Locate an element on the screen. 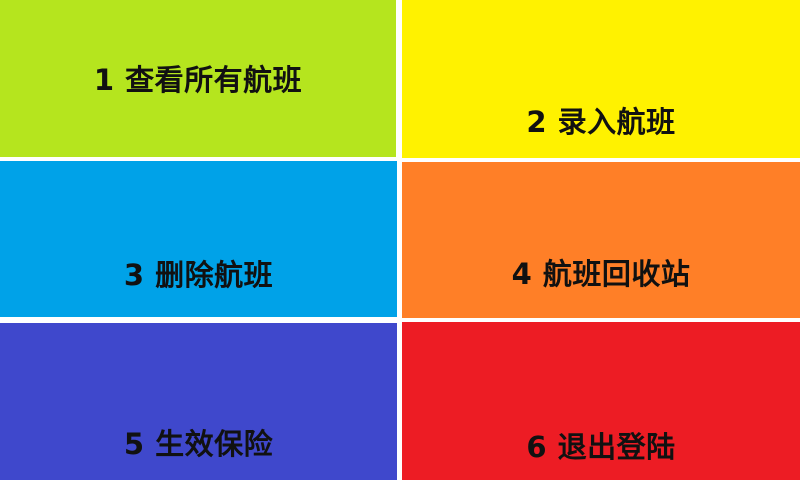  view-all-flights-label: 1 查看所有航班 is located at coordinates (198, 79).